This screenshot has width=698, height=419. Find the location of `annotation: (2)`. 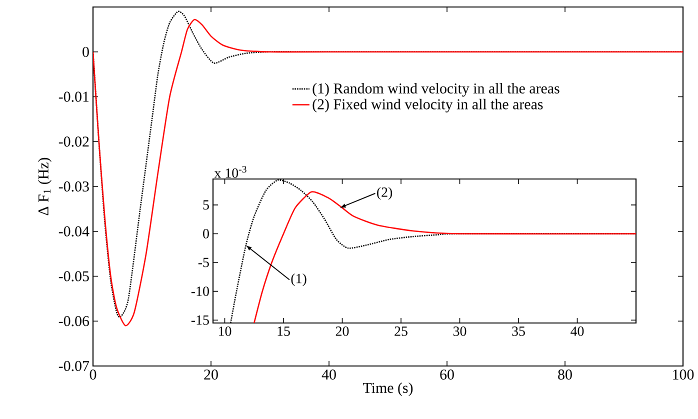

annotation: (2) is located at coordinates (384, 193).